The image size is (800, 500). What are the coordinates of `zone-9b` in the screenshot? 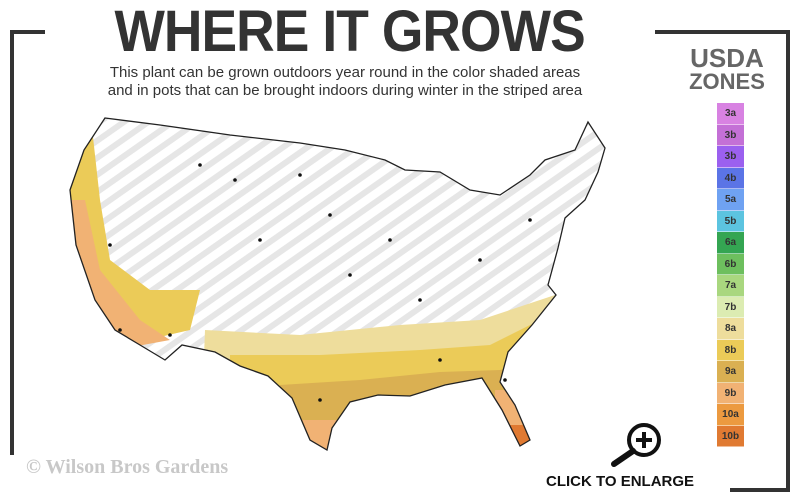 It's located at (415, 420).